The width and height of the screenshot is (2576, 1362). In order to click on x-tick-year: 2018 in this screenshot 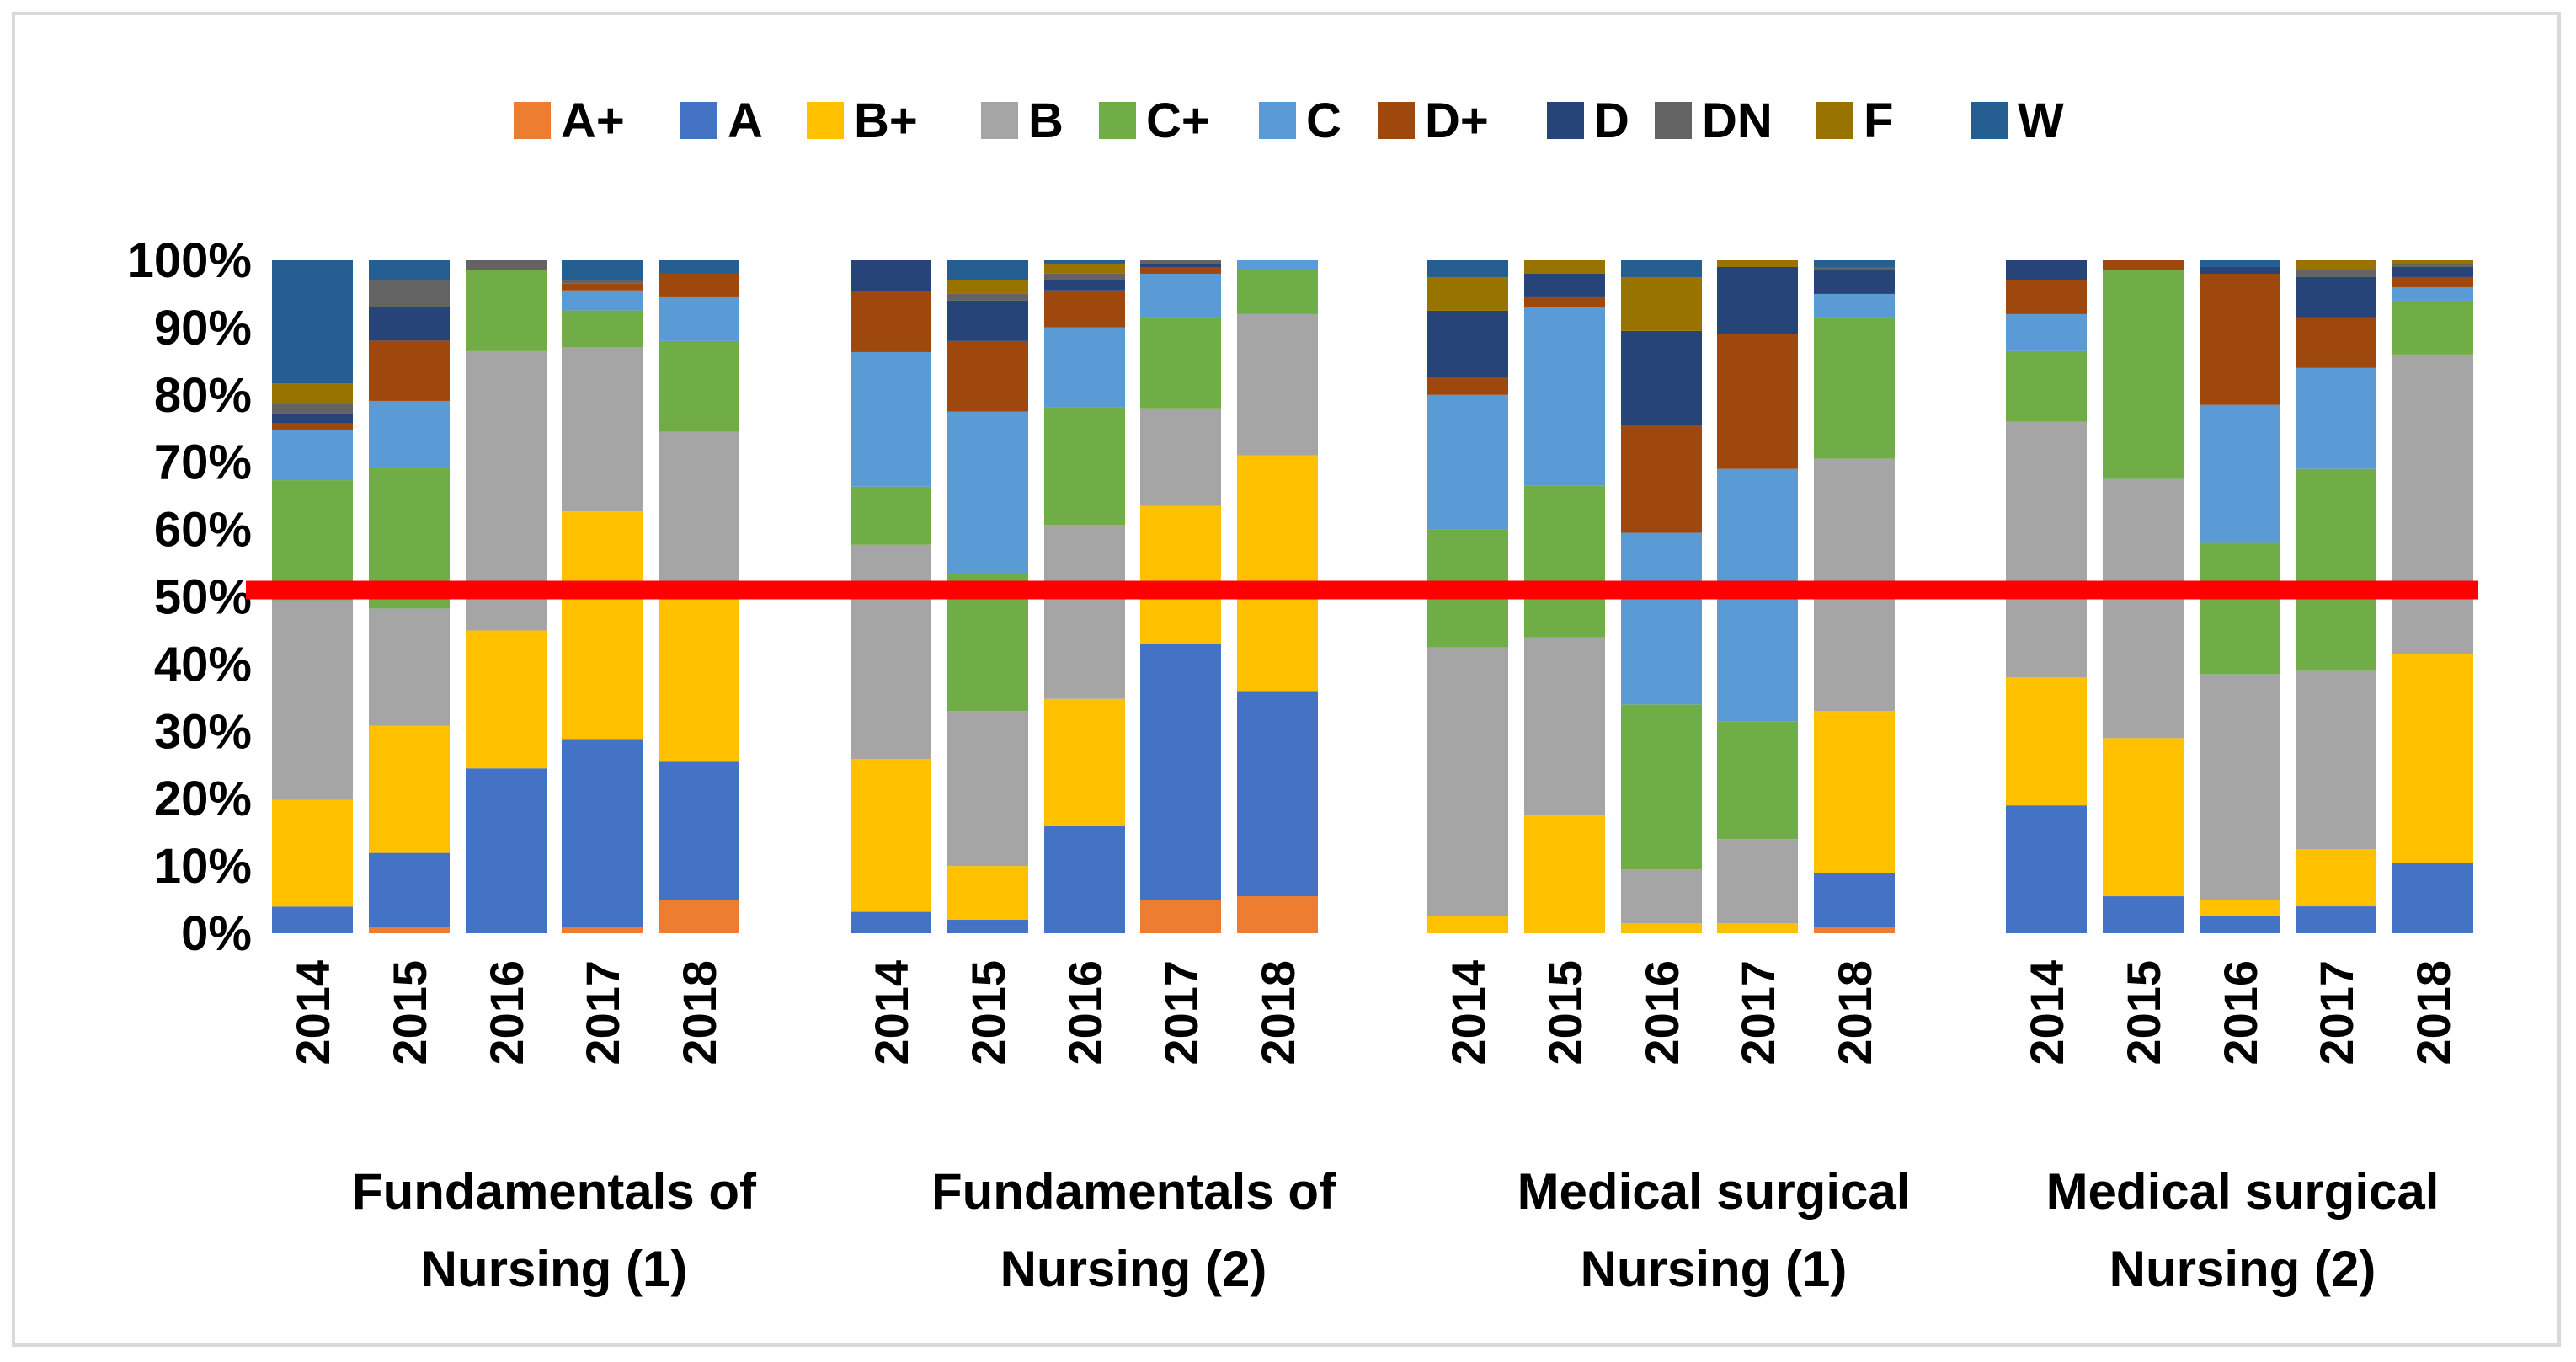, I will do `click(1854, 1013)`.